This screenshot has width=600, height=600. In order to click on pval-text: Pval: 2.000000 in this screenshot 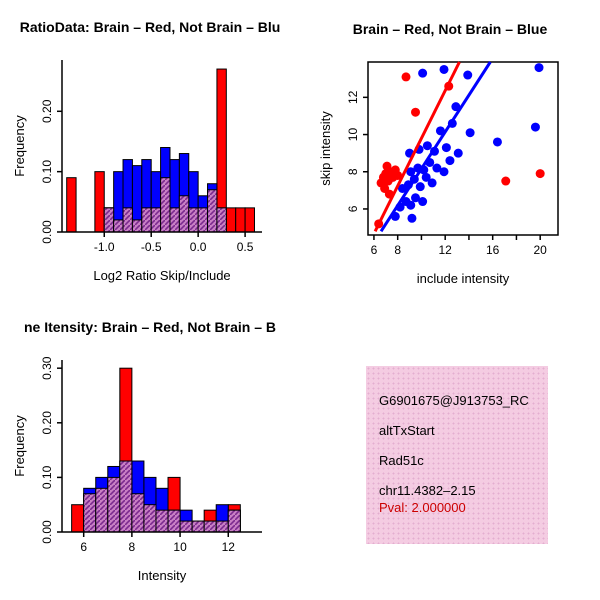, I will do `click(422, 507)`.